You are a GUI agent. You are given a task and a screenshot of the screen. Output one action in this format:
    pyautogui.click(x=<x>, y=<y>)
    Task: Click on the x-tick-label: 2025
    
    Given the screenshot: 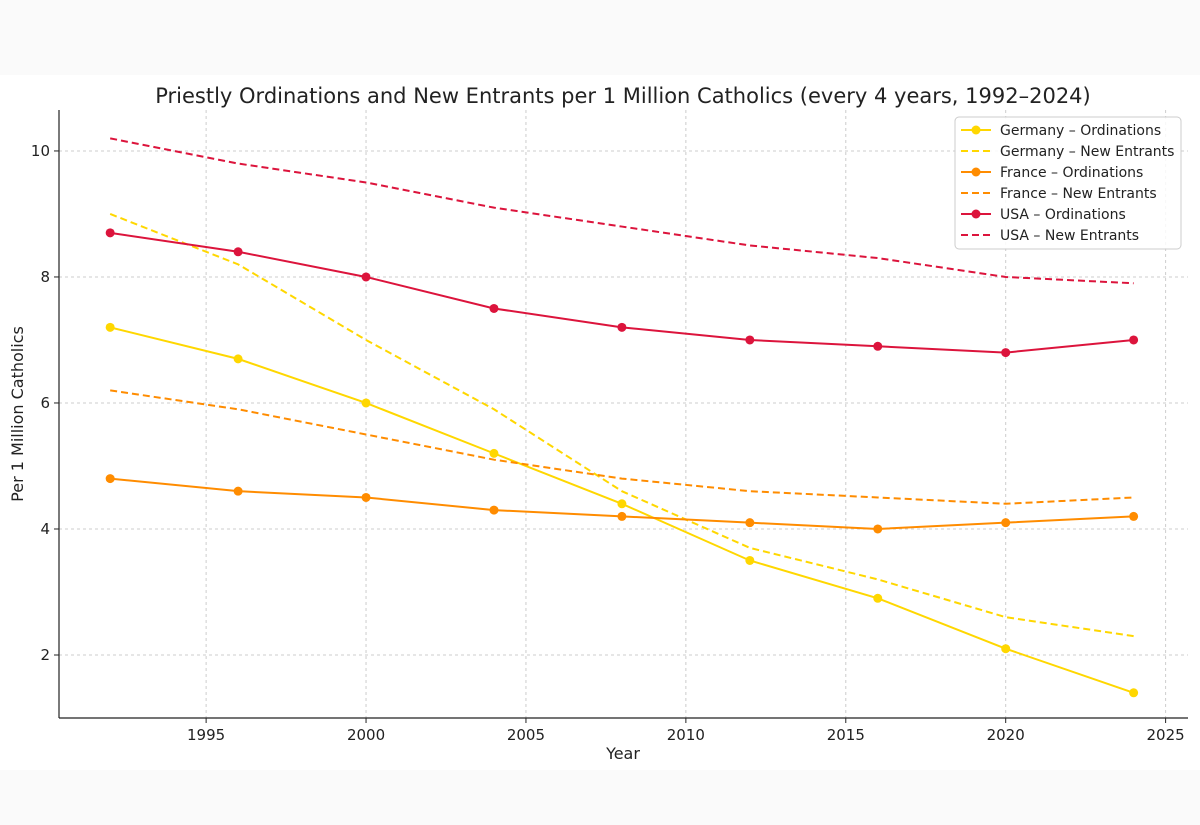 What is the action you would take?
    pyautogui.click(x=1166, y=735)
    